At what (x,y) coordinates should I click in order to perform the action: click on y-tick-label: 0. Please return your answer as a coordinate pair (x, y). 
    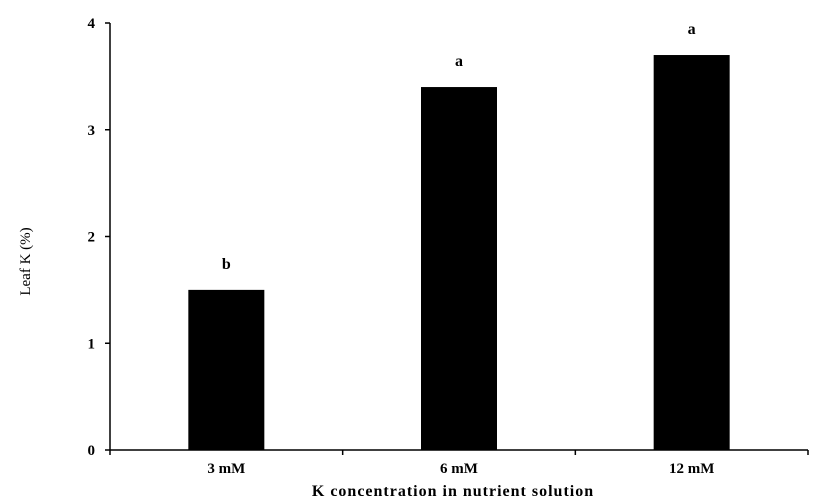
    Looking at the image, I should click on (92, 451).